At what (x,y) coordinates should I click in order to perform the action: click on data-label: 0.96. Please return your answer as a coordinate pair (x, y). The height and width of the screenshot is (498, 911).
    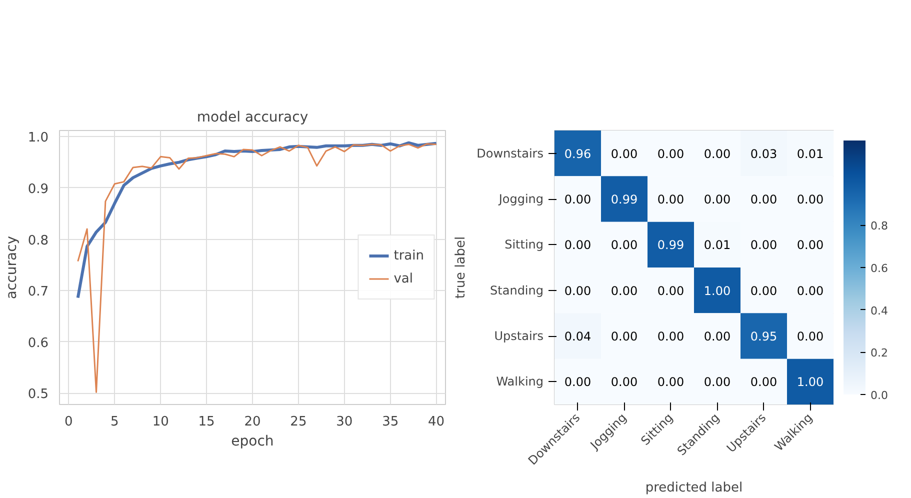
    Looking at the image, I should click on (578, 153).